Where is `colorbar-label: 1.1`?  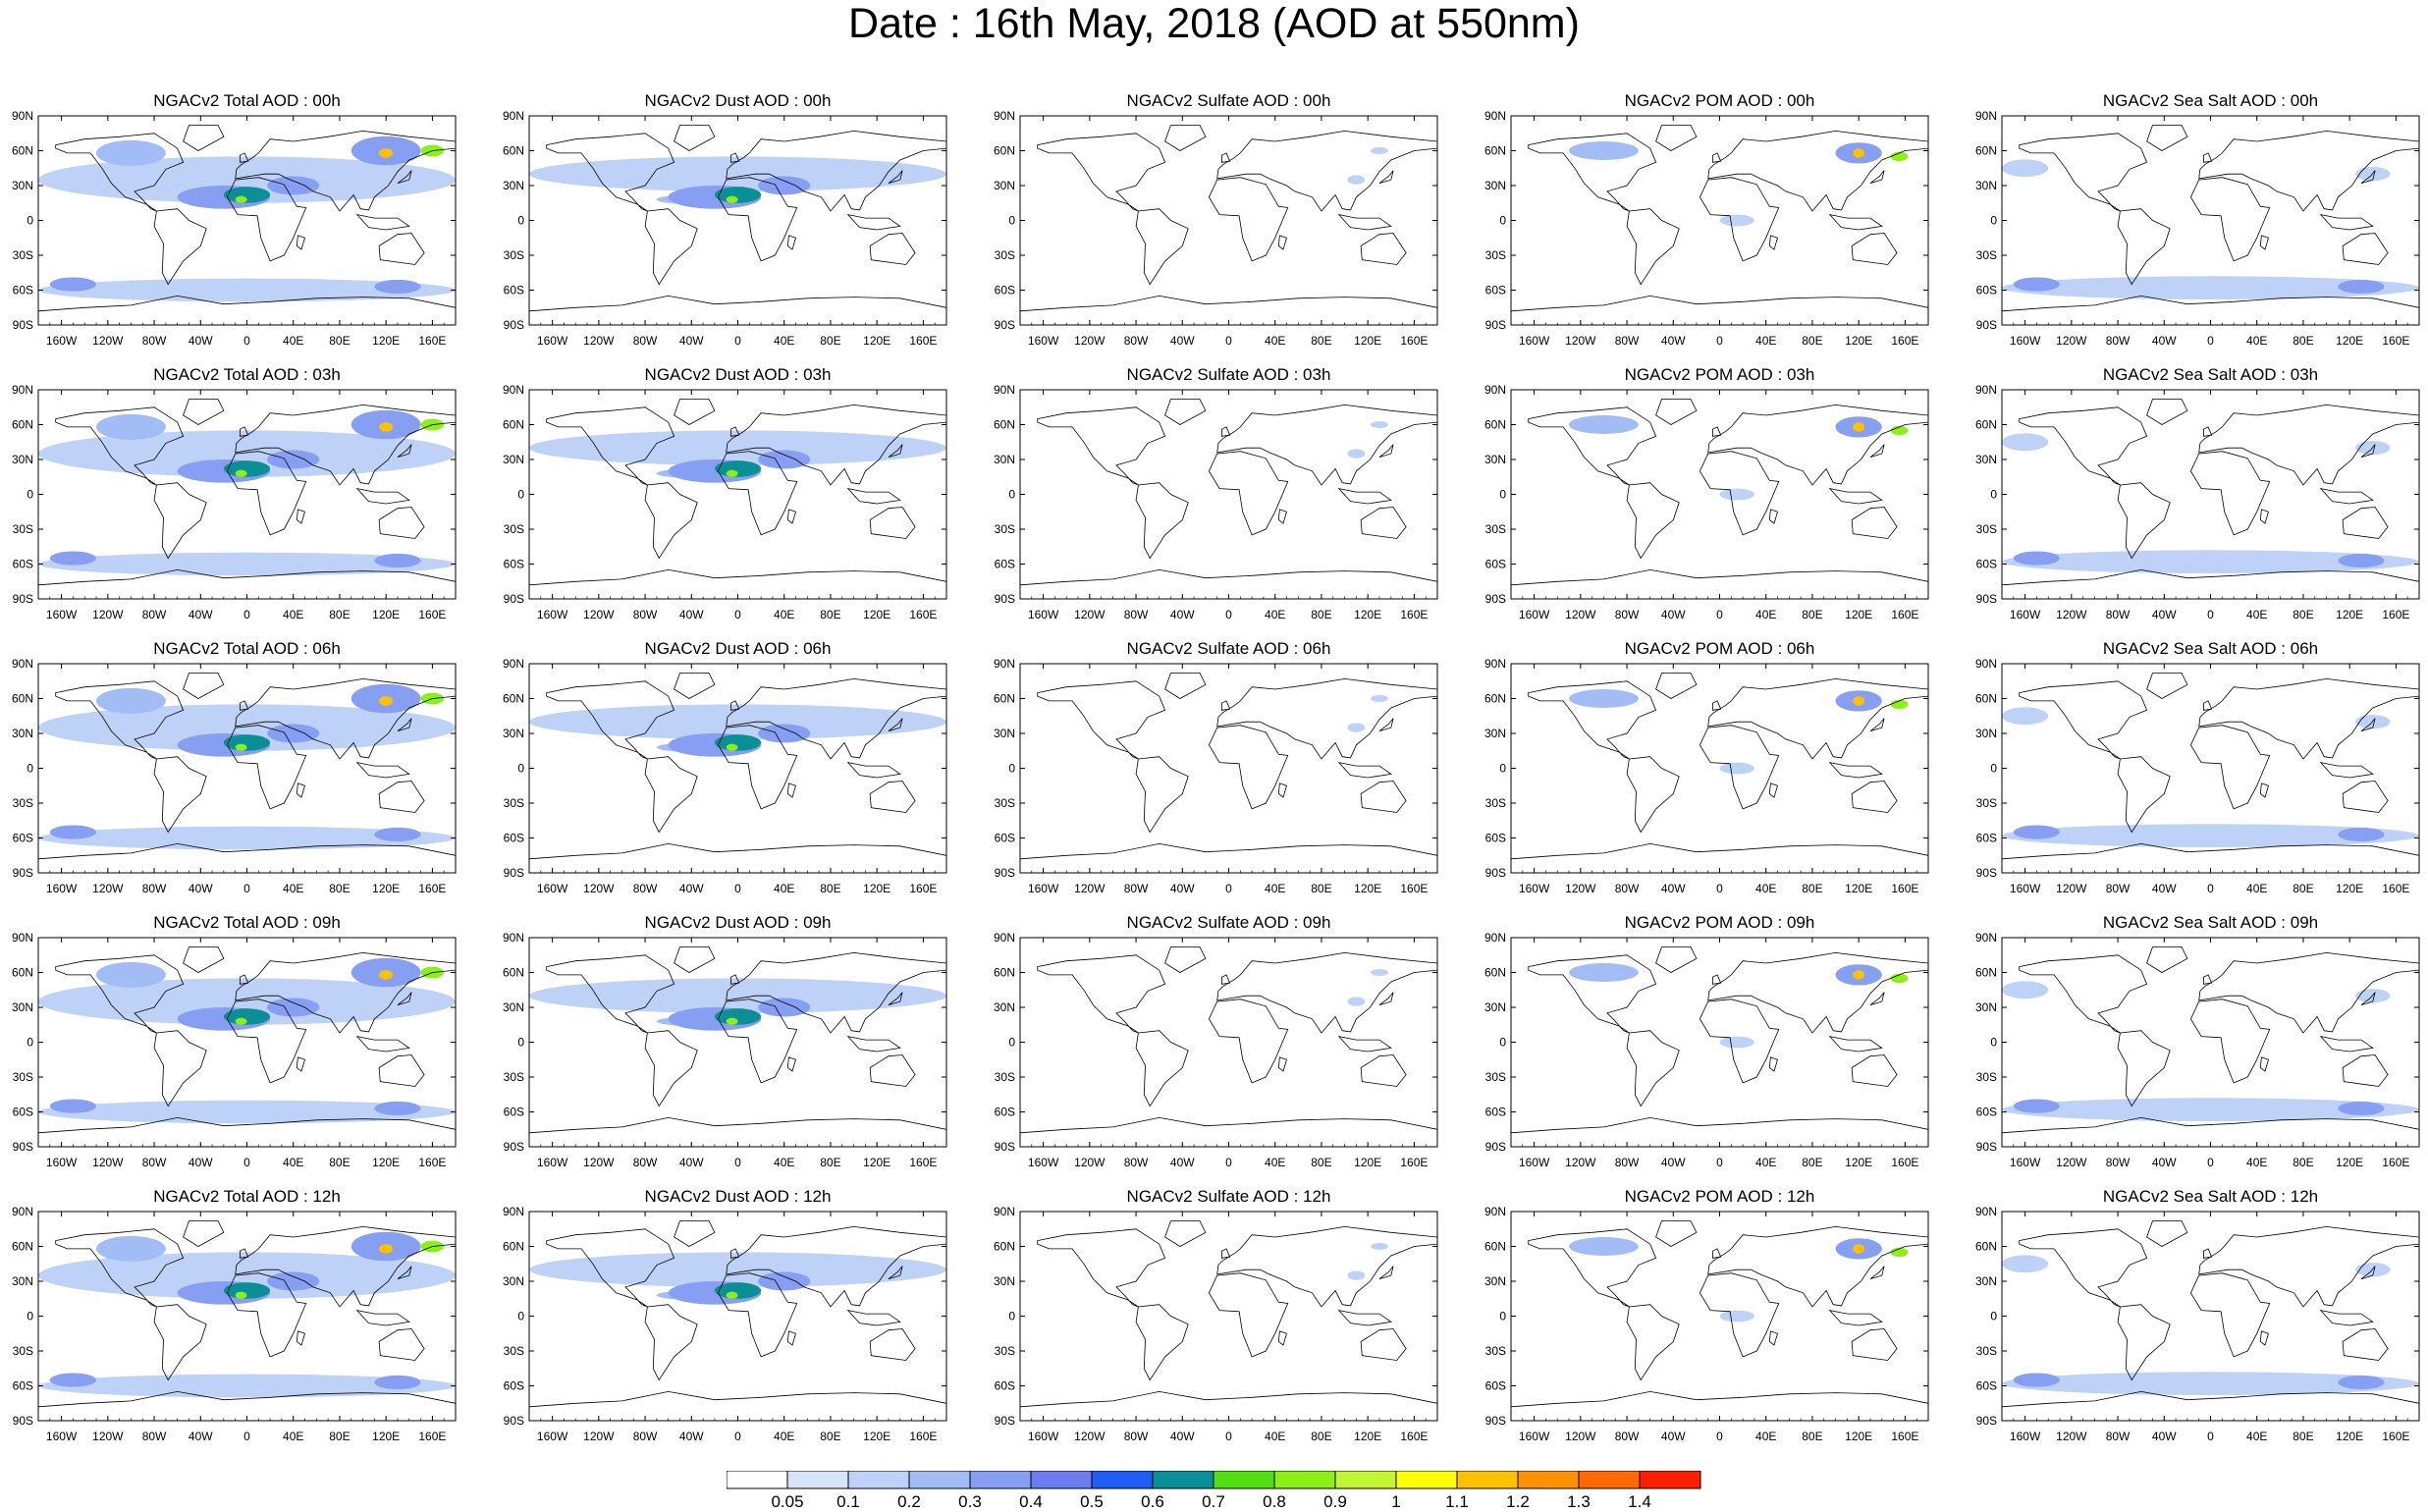 colorbar-label: 1.1 is located at coordinates (1457, 1501).